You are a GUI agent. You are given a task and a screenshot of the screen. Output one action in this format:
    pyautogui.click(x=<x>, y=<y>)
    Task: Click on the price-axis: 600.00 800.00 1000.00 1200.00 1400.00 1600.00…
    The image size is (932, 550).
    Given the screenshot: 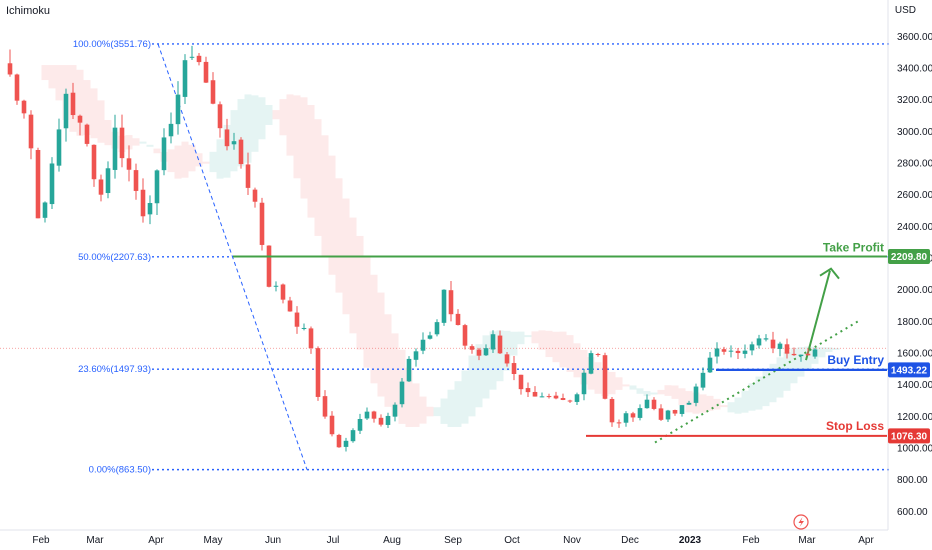 What is the action you would take?
    pyautogui.click(x=909, y=265)
    